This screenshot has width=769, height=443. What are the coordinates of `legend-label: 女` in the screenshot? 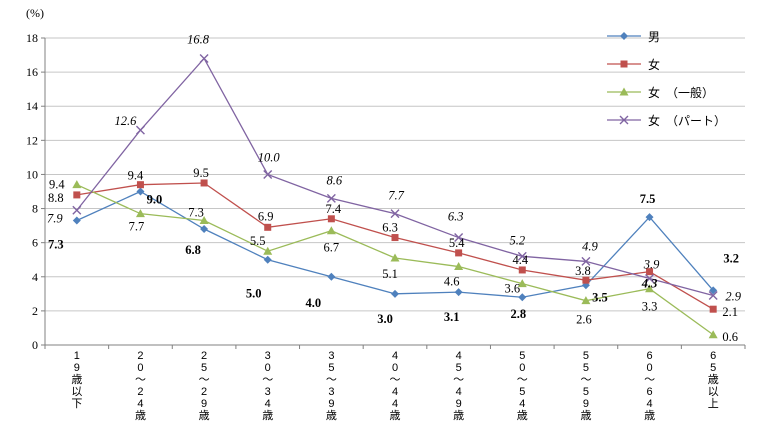 It's located at (654, 64).